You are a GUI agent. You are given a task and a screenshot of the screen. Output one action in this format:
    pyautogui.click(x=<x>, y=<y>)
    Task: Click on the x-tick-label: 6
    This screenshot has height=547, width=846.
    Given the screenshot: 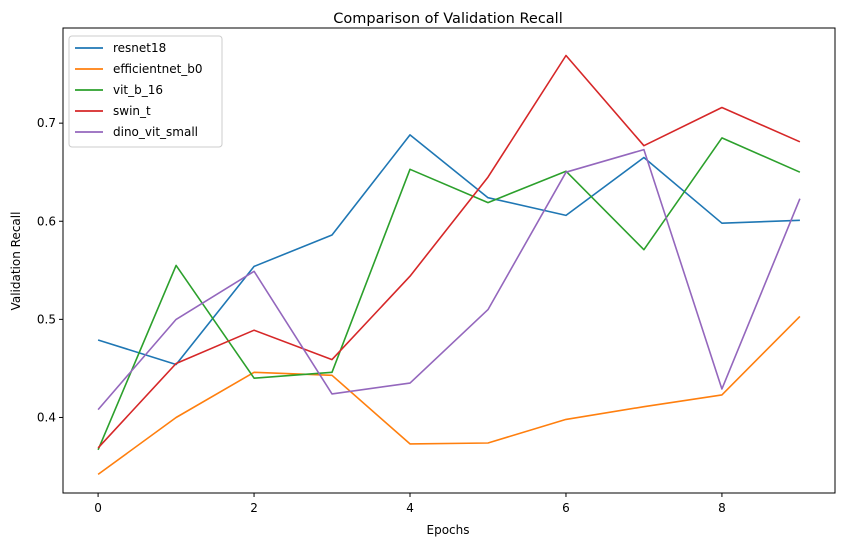 What is the action you would take?
    pyautogui.click(x=566, y=508)
    